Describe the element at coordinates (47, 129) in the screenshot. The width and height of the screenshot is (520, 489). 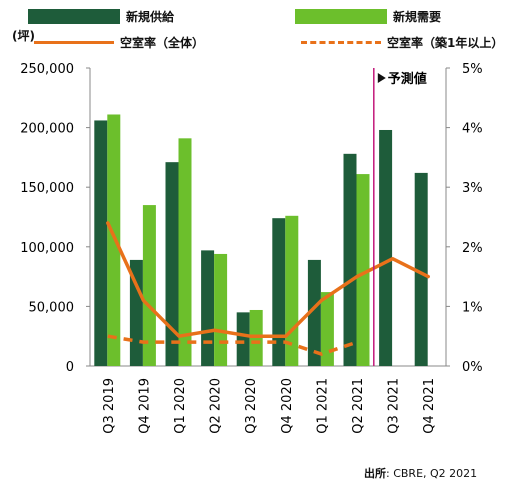
I see `y-tick-label-left: 200,000` at that location.